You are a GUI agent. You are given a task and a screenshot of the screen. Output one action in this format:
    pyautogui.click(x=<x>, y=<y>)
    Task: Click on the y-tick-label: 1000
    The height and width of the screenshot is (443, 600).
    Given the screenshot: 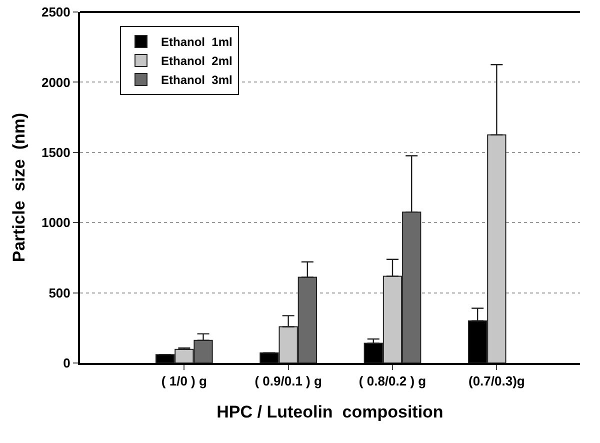 What is the action you would take?
    pyautogui.click(x=55, y=222)
    